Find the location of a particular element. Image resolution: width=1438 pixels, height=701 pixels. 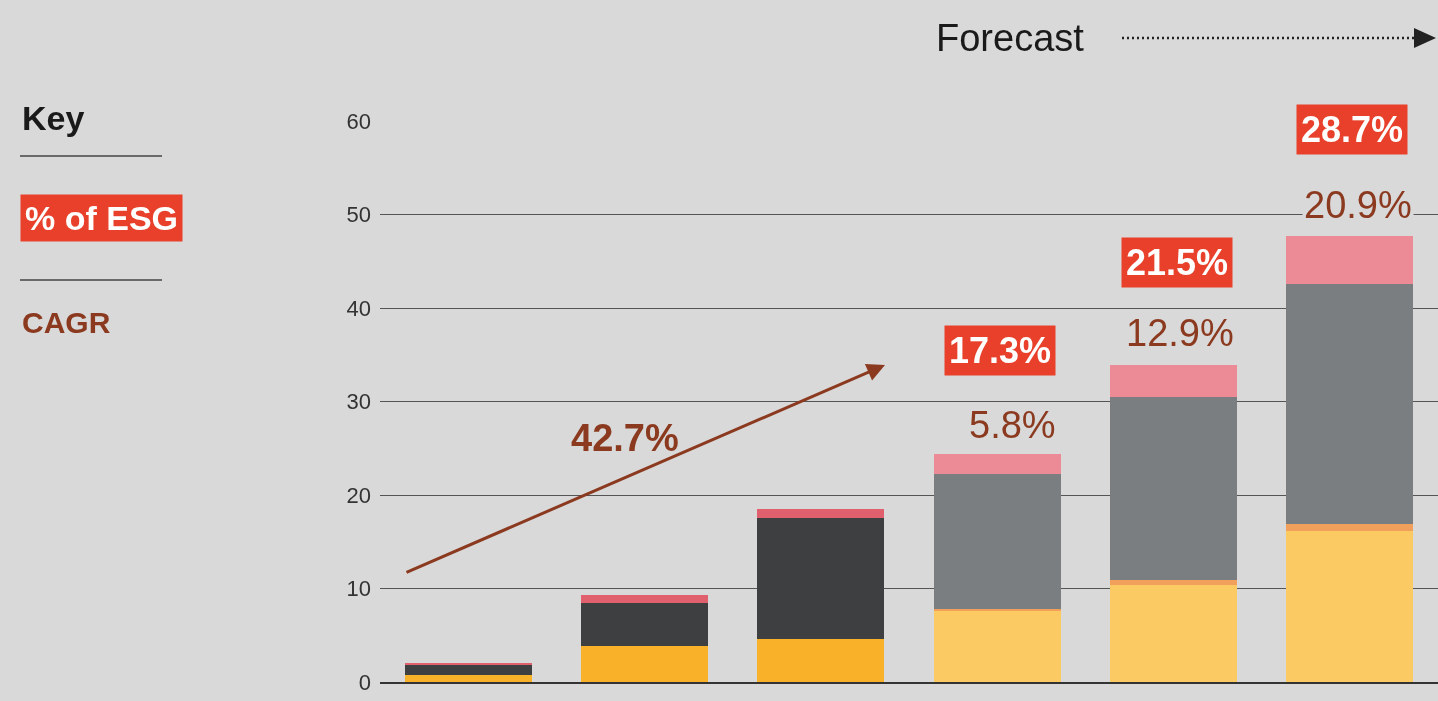

text: CAGR is located at coordinates (66, 322).